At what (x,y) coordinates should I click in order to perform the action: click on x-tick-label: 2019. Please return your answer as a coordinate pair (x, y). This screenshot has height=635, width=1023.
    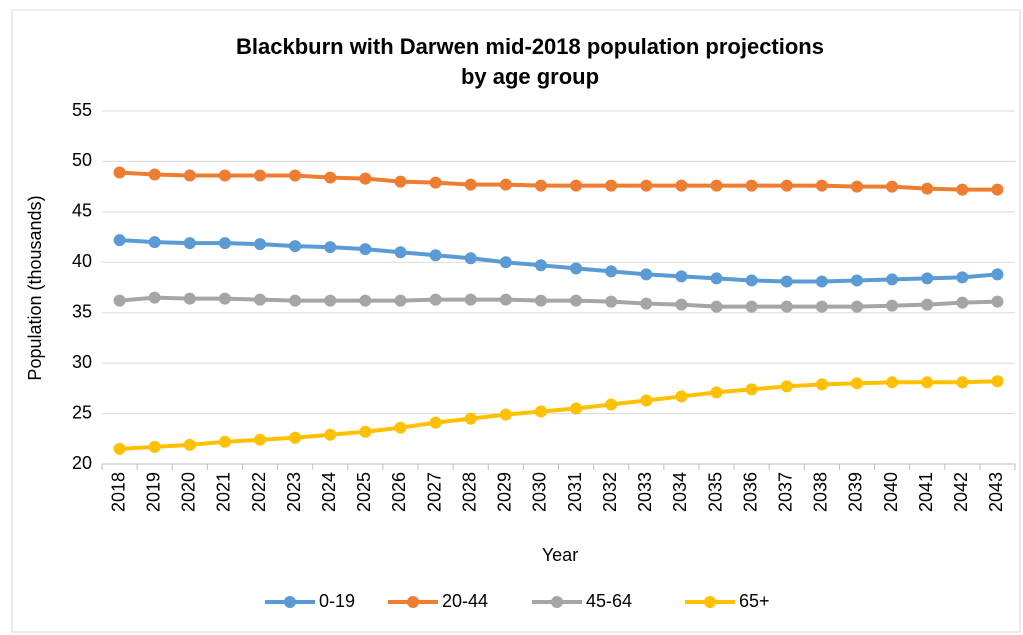
    Looking at the image, I should click on (153, 492).